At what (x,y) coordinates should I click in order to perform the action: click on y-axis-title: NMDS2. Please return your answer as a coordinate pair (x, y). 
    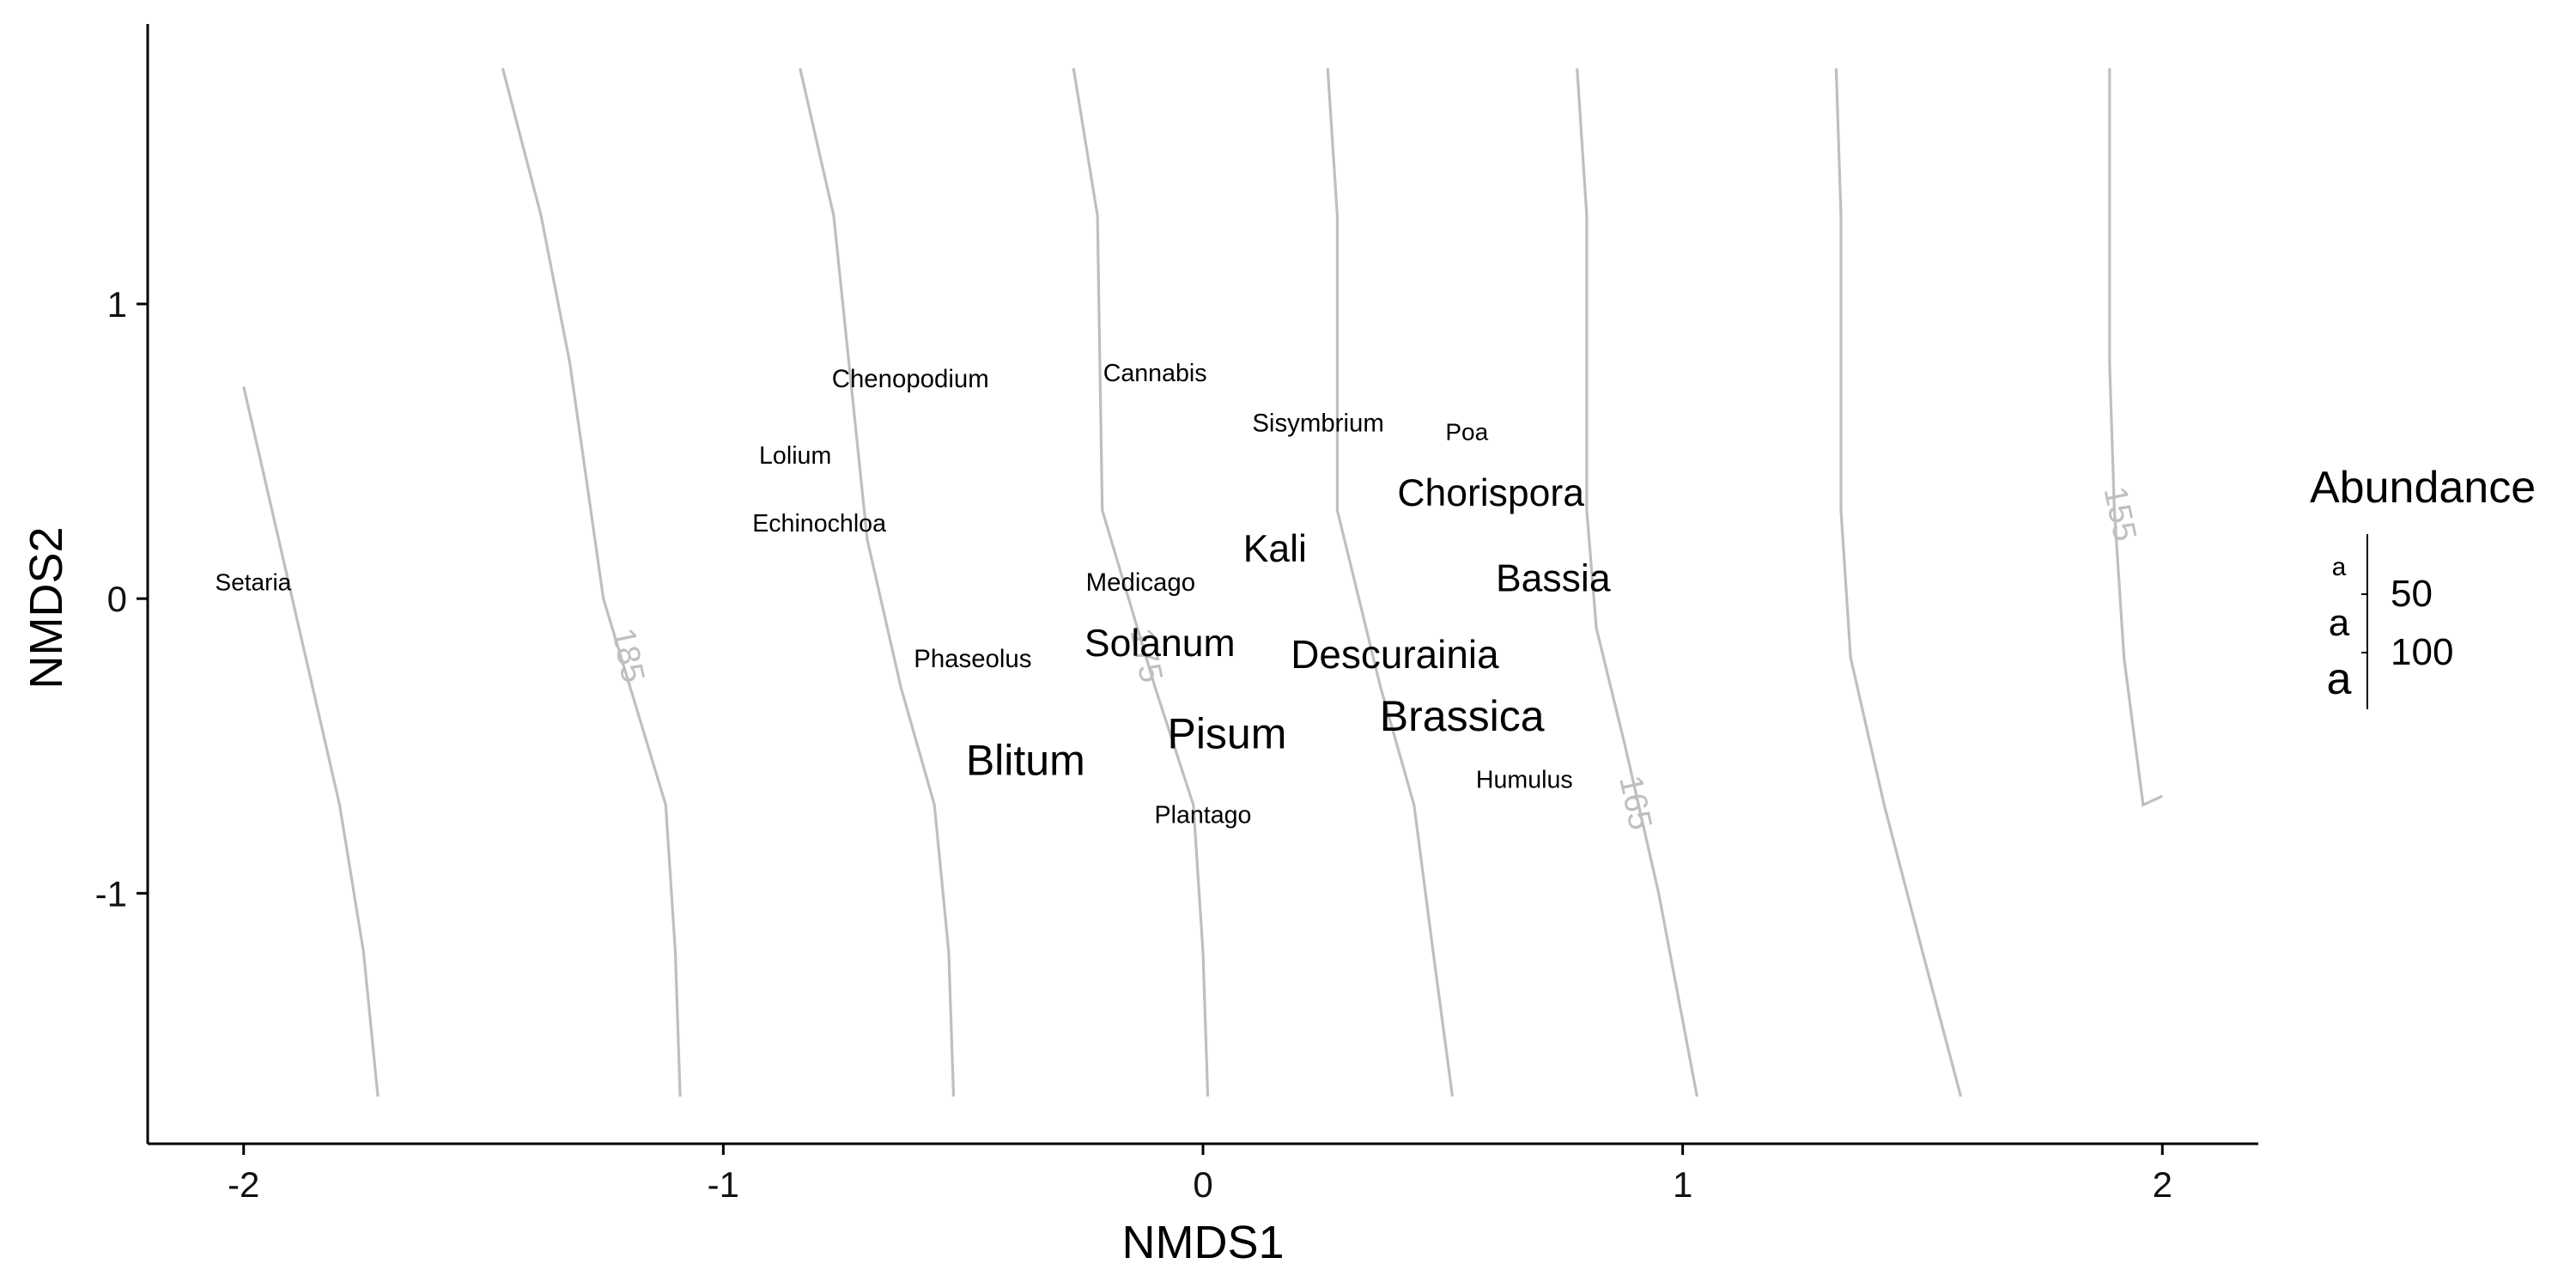
    Looking at the image, I should click on (46, 607).